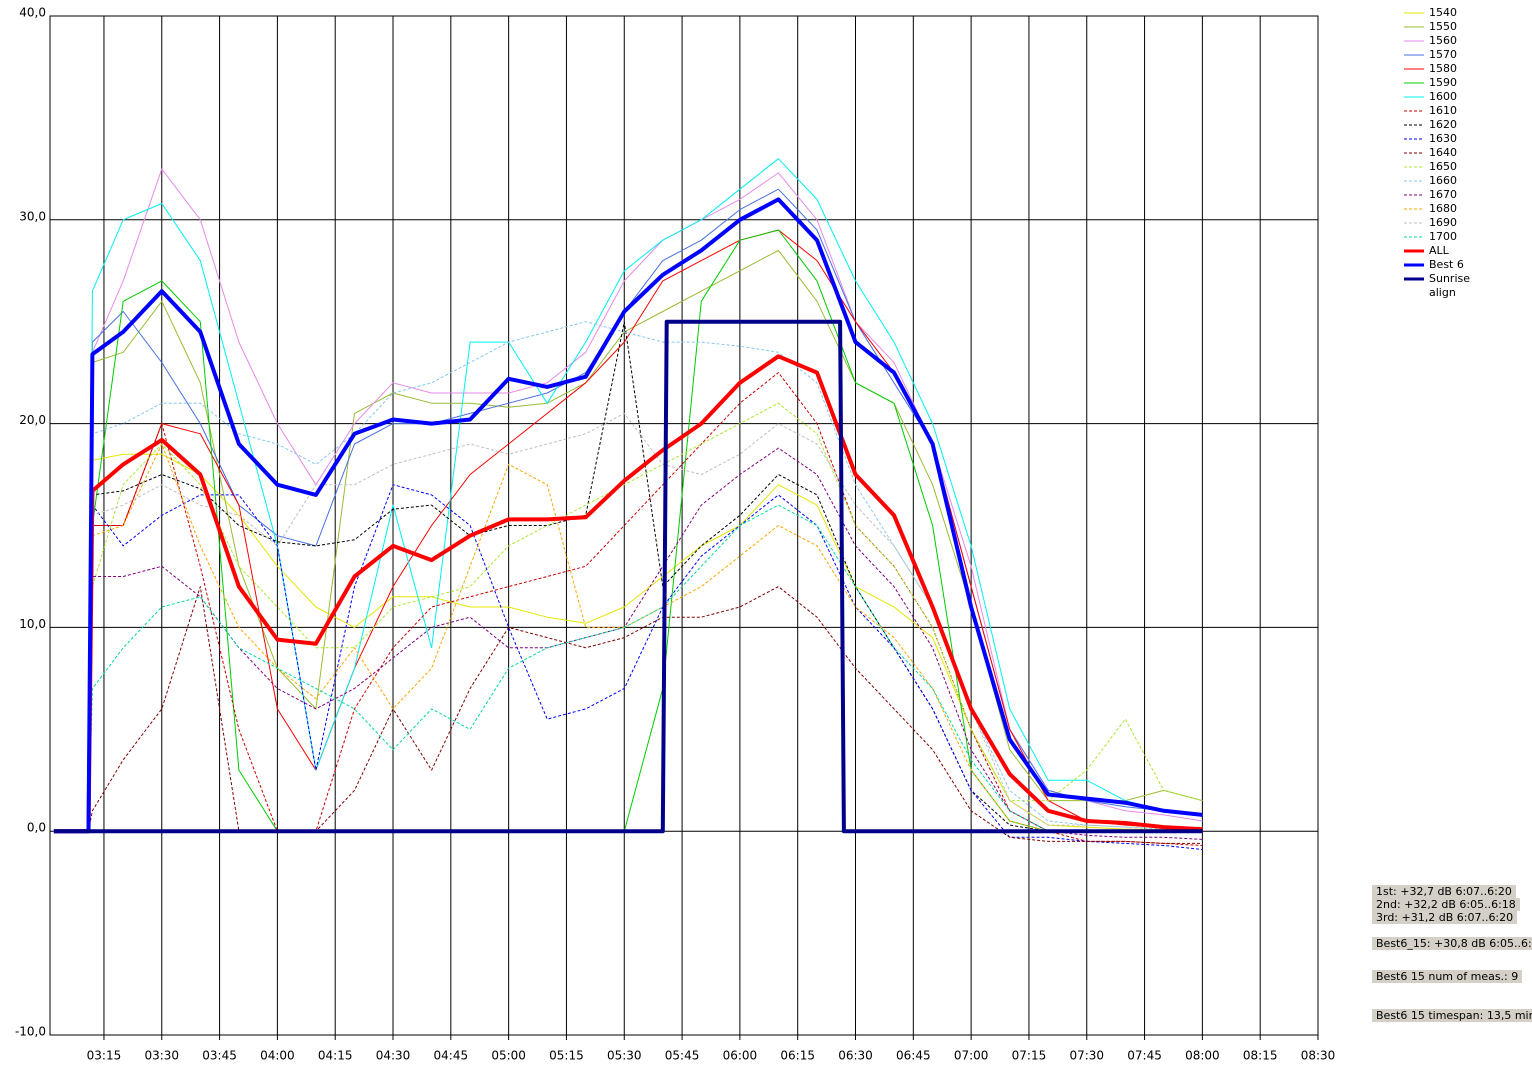 Image resolution: width=1532 pixels, height=1073 pixels. Describe the element at coordinates (219, 1056) in the screenshot. I see `x-tick-label: 03:45` at that location.